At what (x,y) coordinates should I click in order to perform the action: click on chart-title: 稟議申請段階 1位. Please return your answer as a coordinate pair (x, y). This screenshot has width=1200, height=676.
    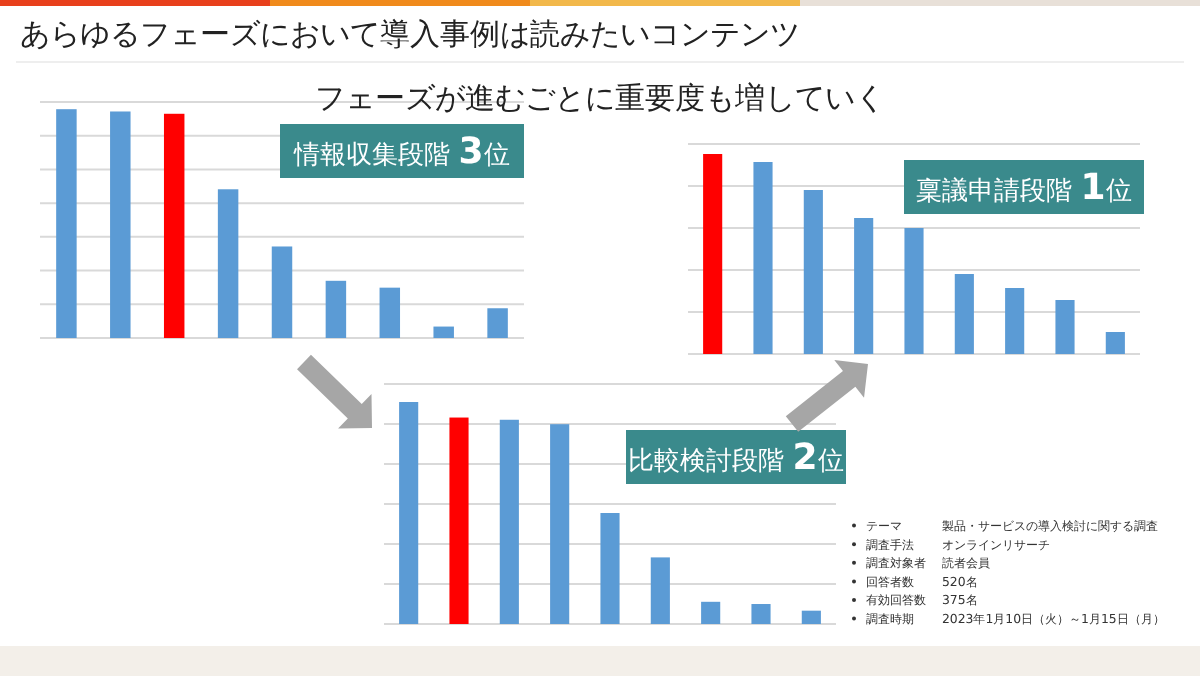
    Looking at the image, I should click on (1024, 188).